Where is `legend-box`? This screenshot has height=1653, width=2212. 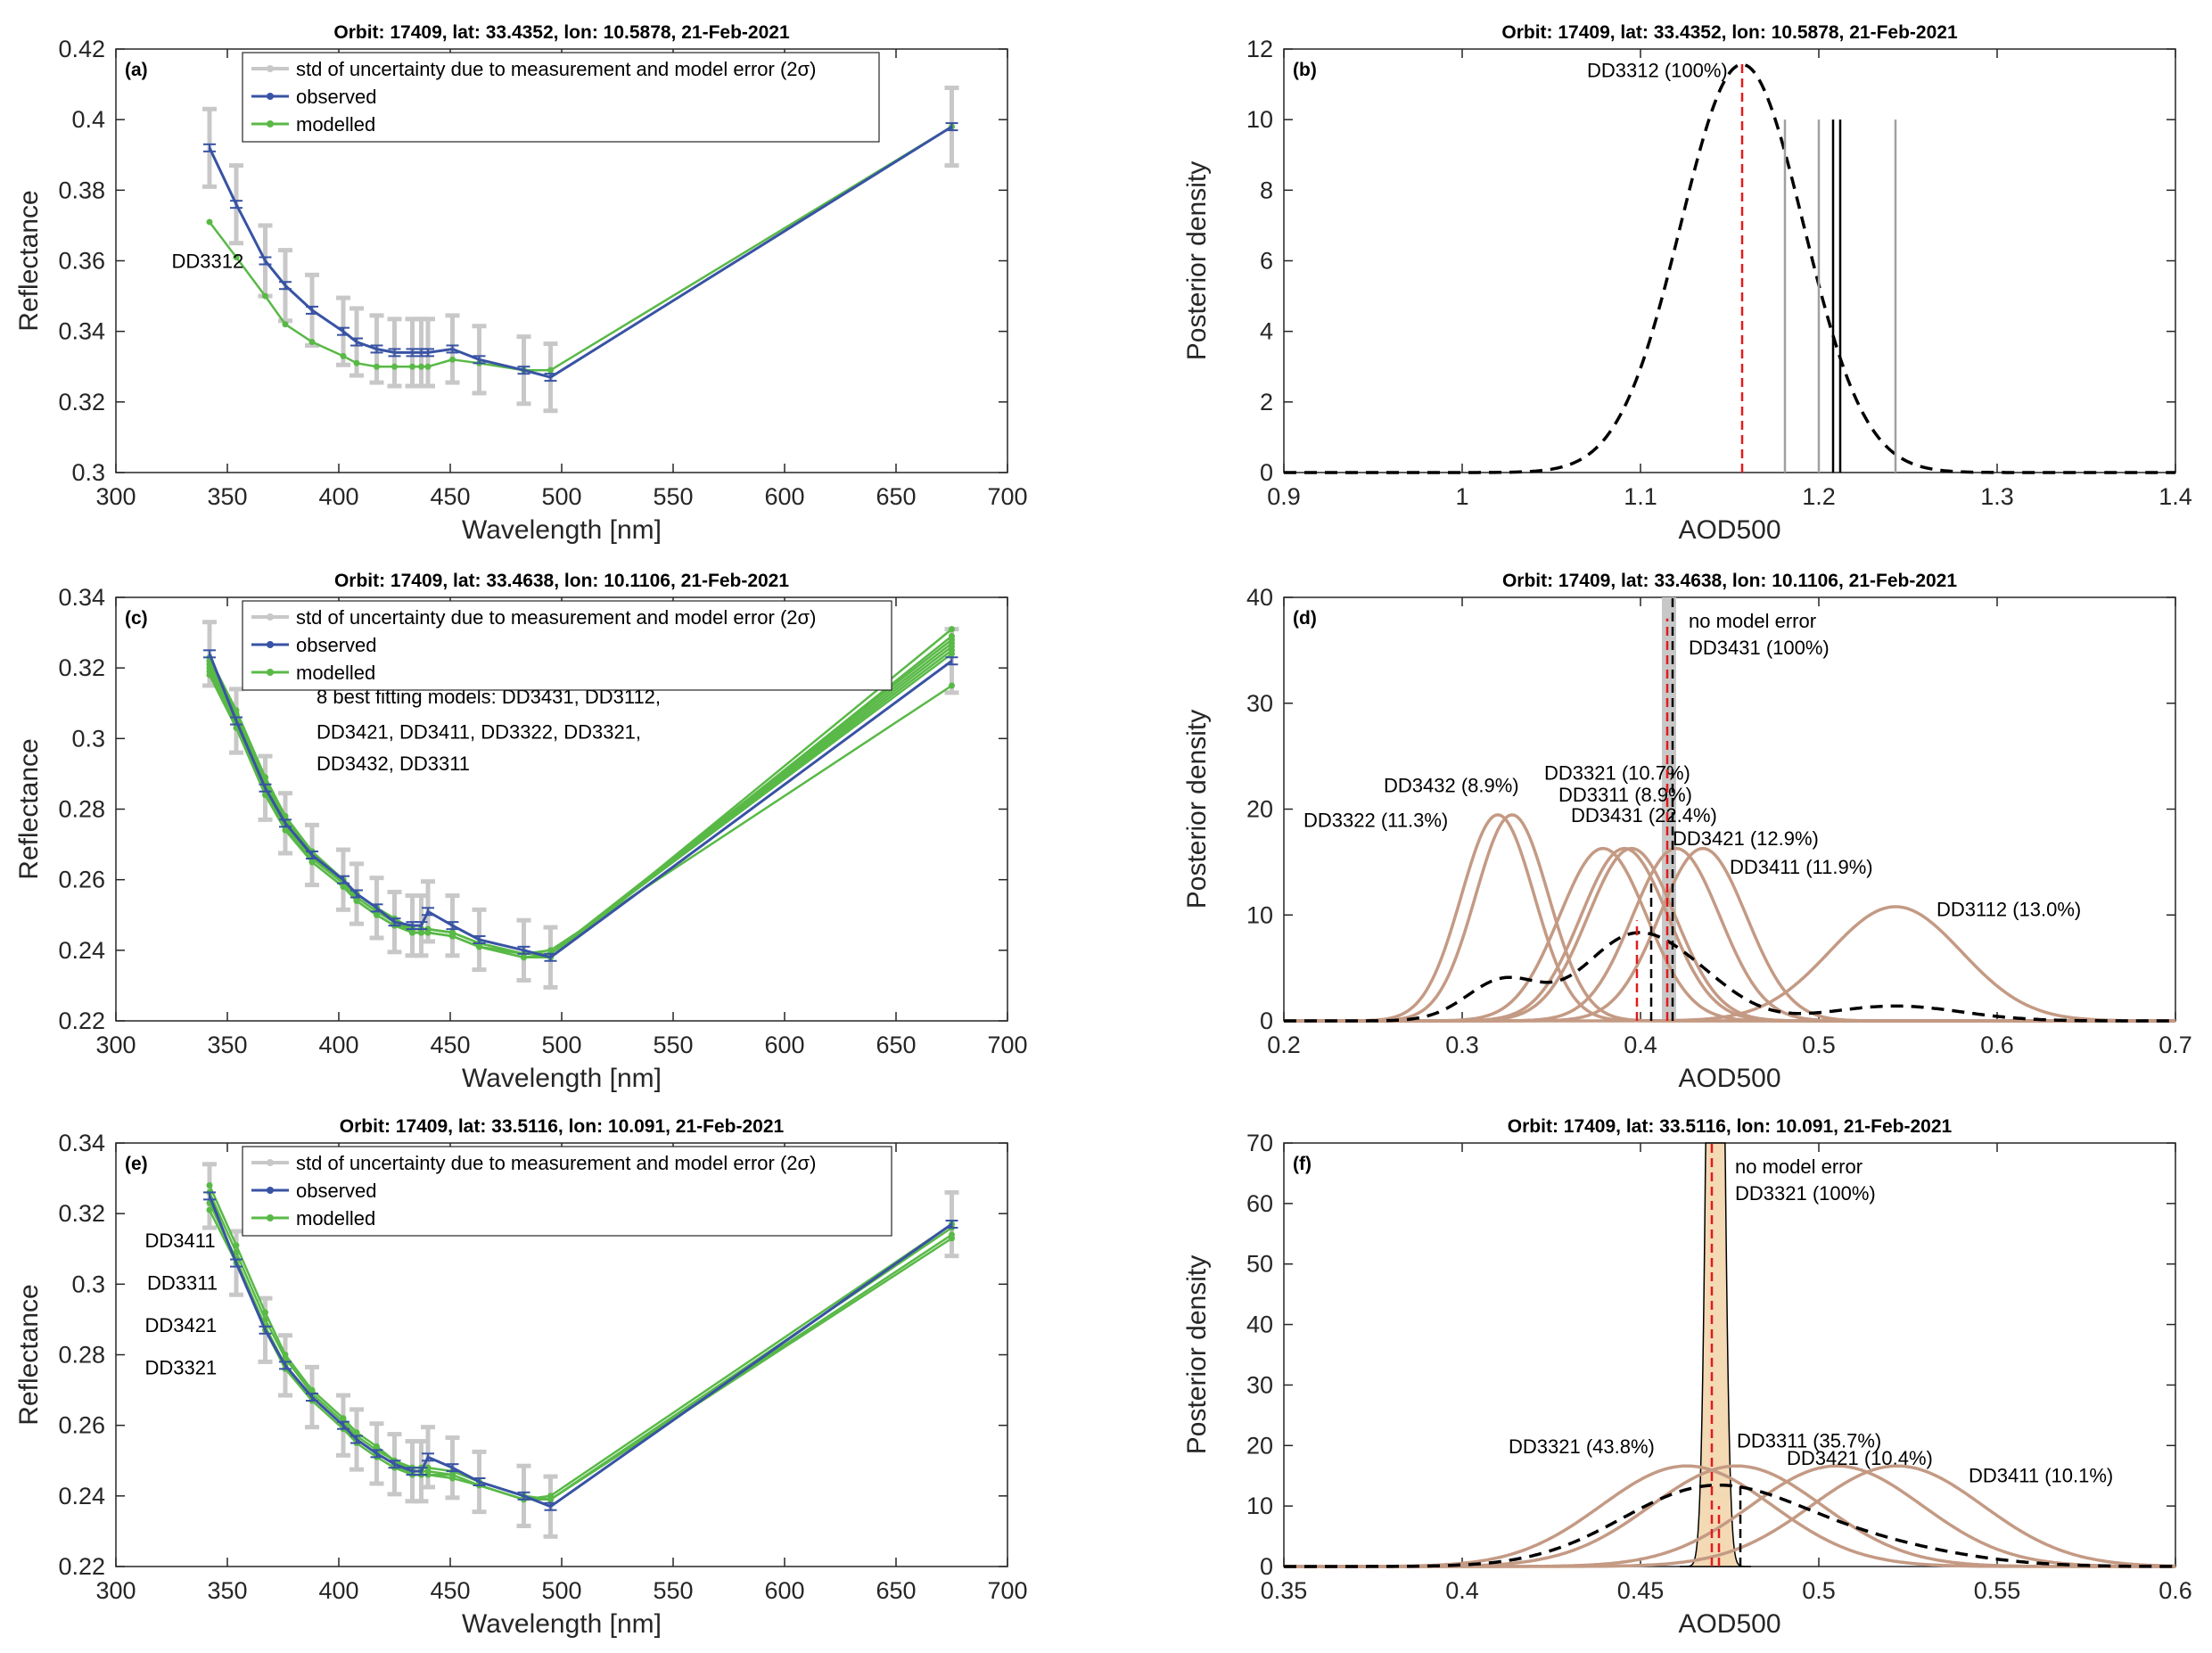 legend-box is located at coordinates (567, 1192).